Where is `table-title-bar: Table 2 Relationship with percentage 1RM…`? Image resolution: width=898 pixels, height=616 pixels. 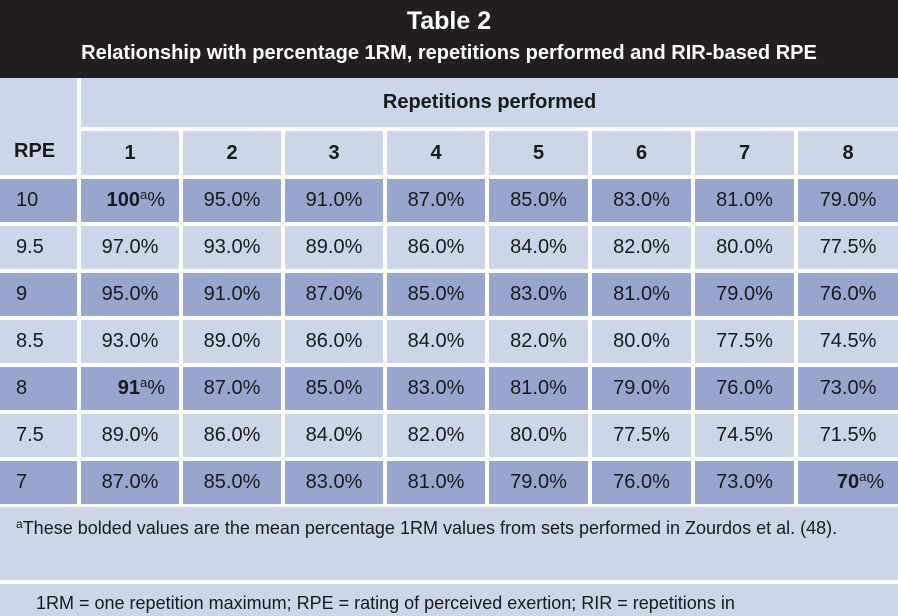
table-title-bar: Table 2 Relationship with percentage 1RM… is located at coordinates (449, 39).